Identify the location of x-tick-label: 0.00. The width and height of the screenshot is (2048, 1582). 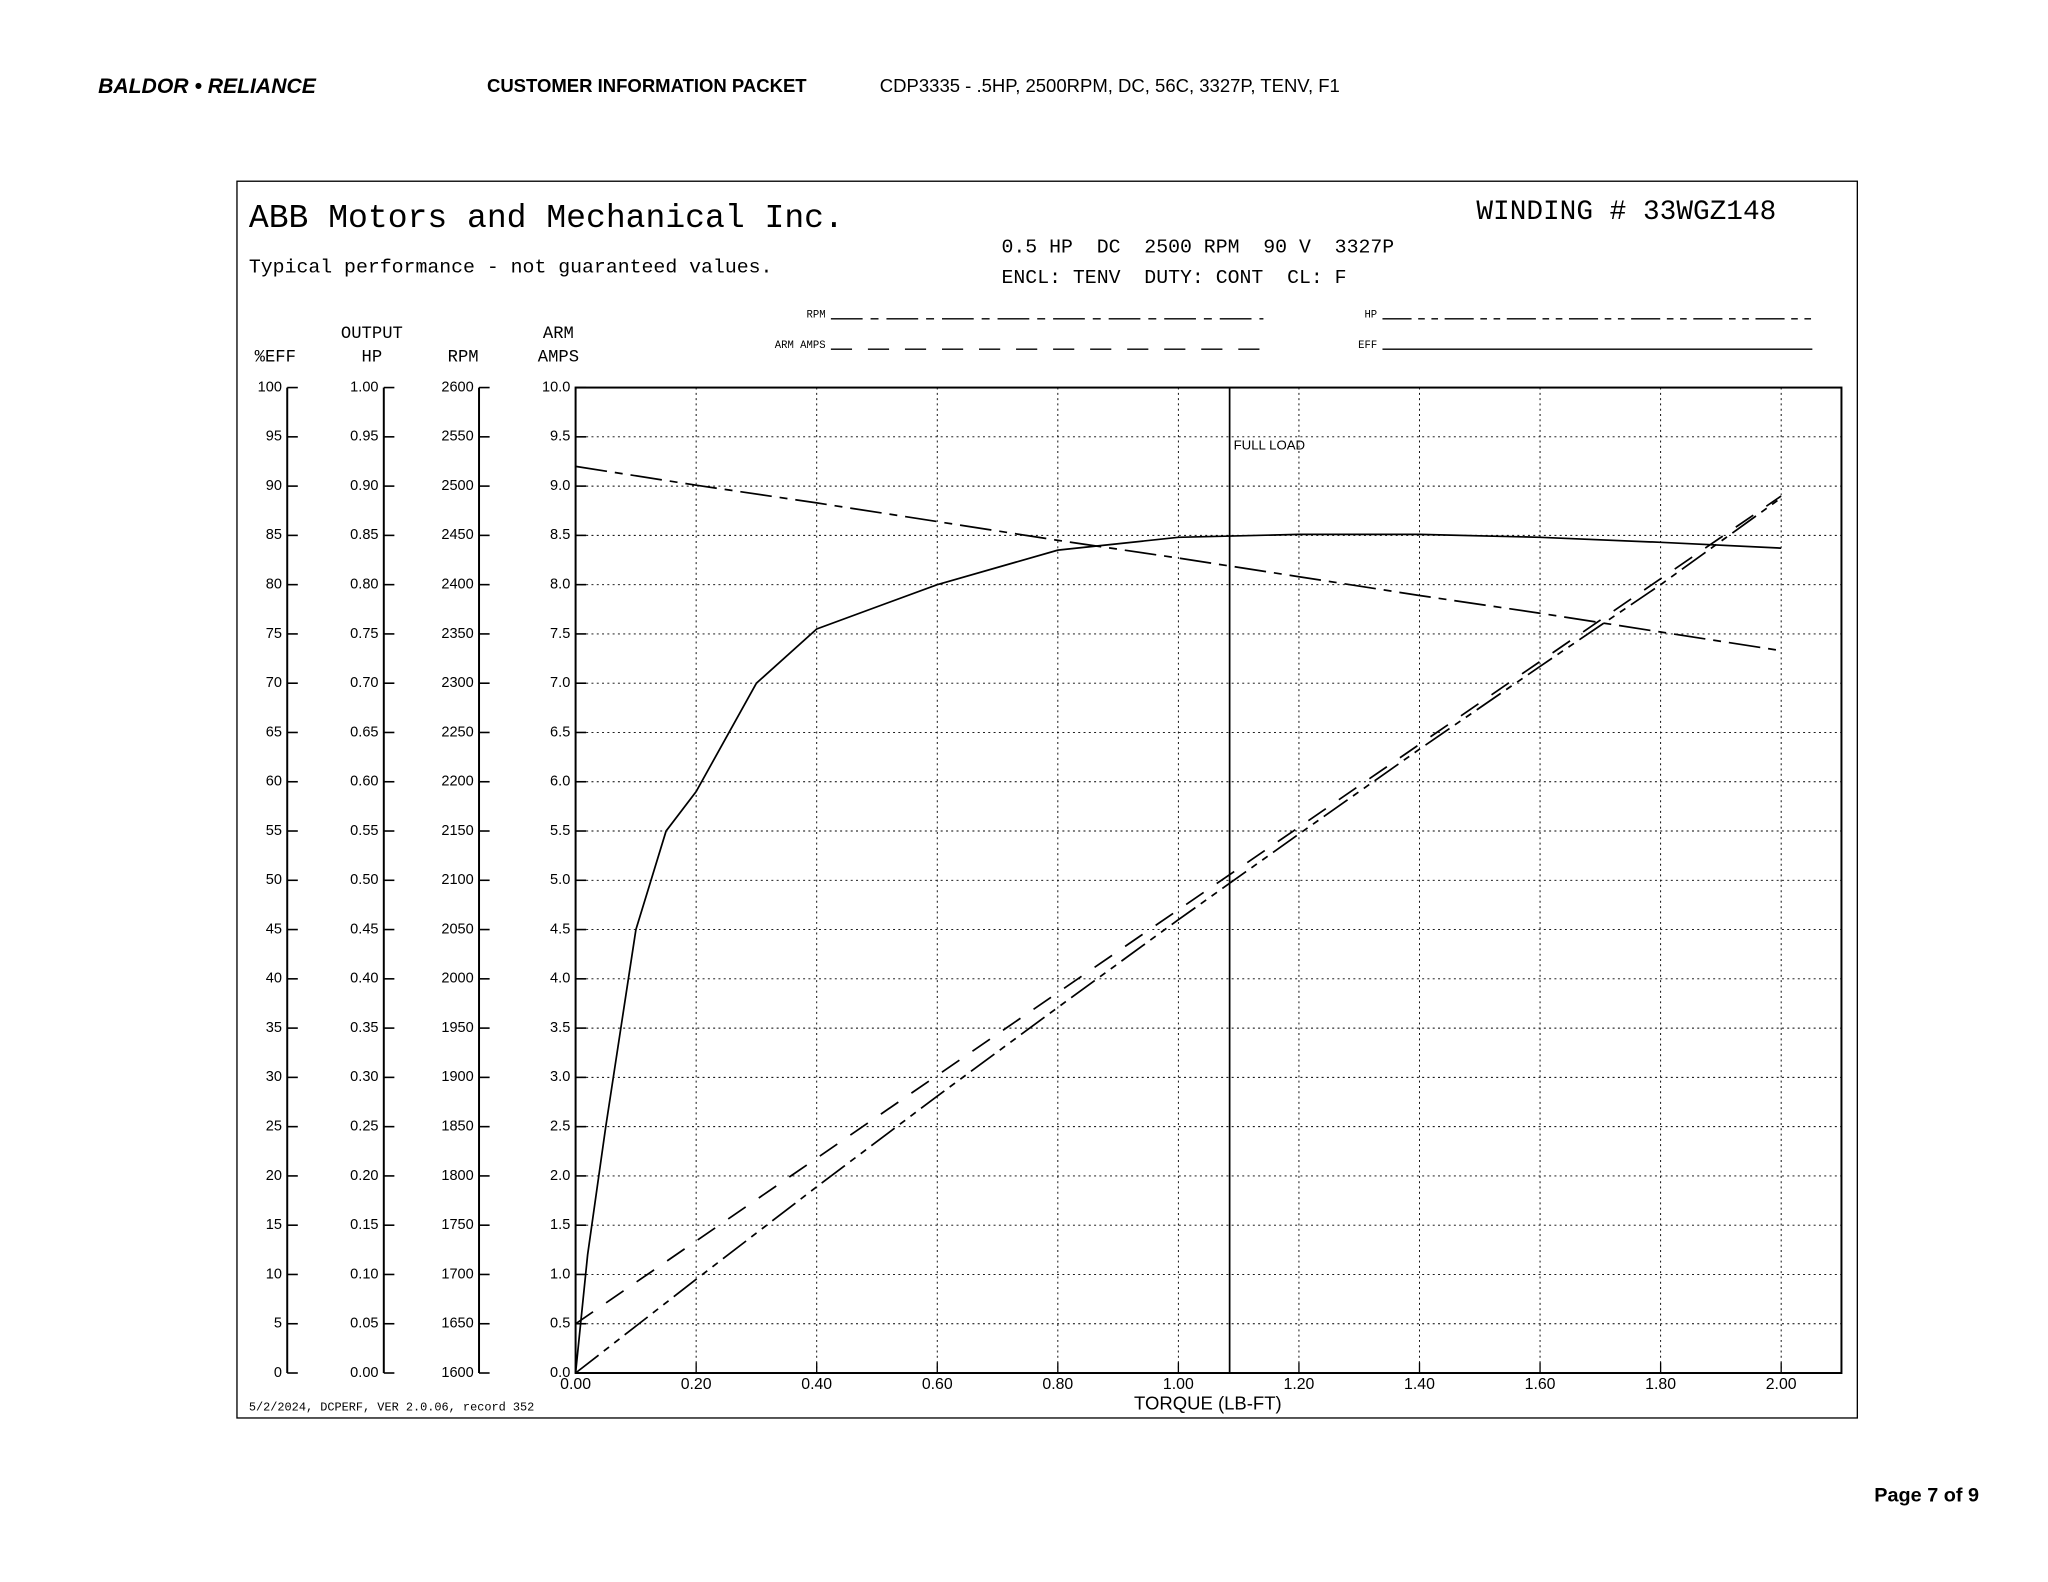
(575, 1384).